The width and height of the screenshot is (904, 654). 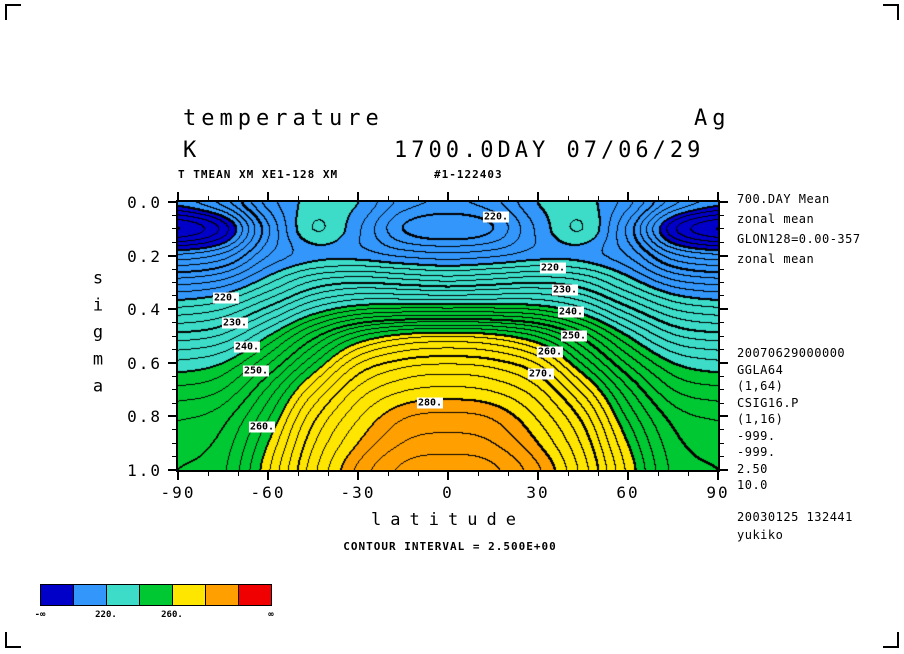 I want to click on corner-tag: Ag, so click(x=712, y=118).